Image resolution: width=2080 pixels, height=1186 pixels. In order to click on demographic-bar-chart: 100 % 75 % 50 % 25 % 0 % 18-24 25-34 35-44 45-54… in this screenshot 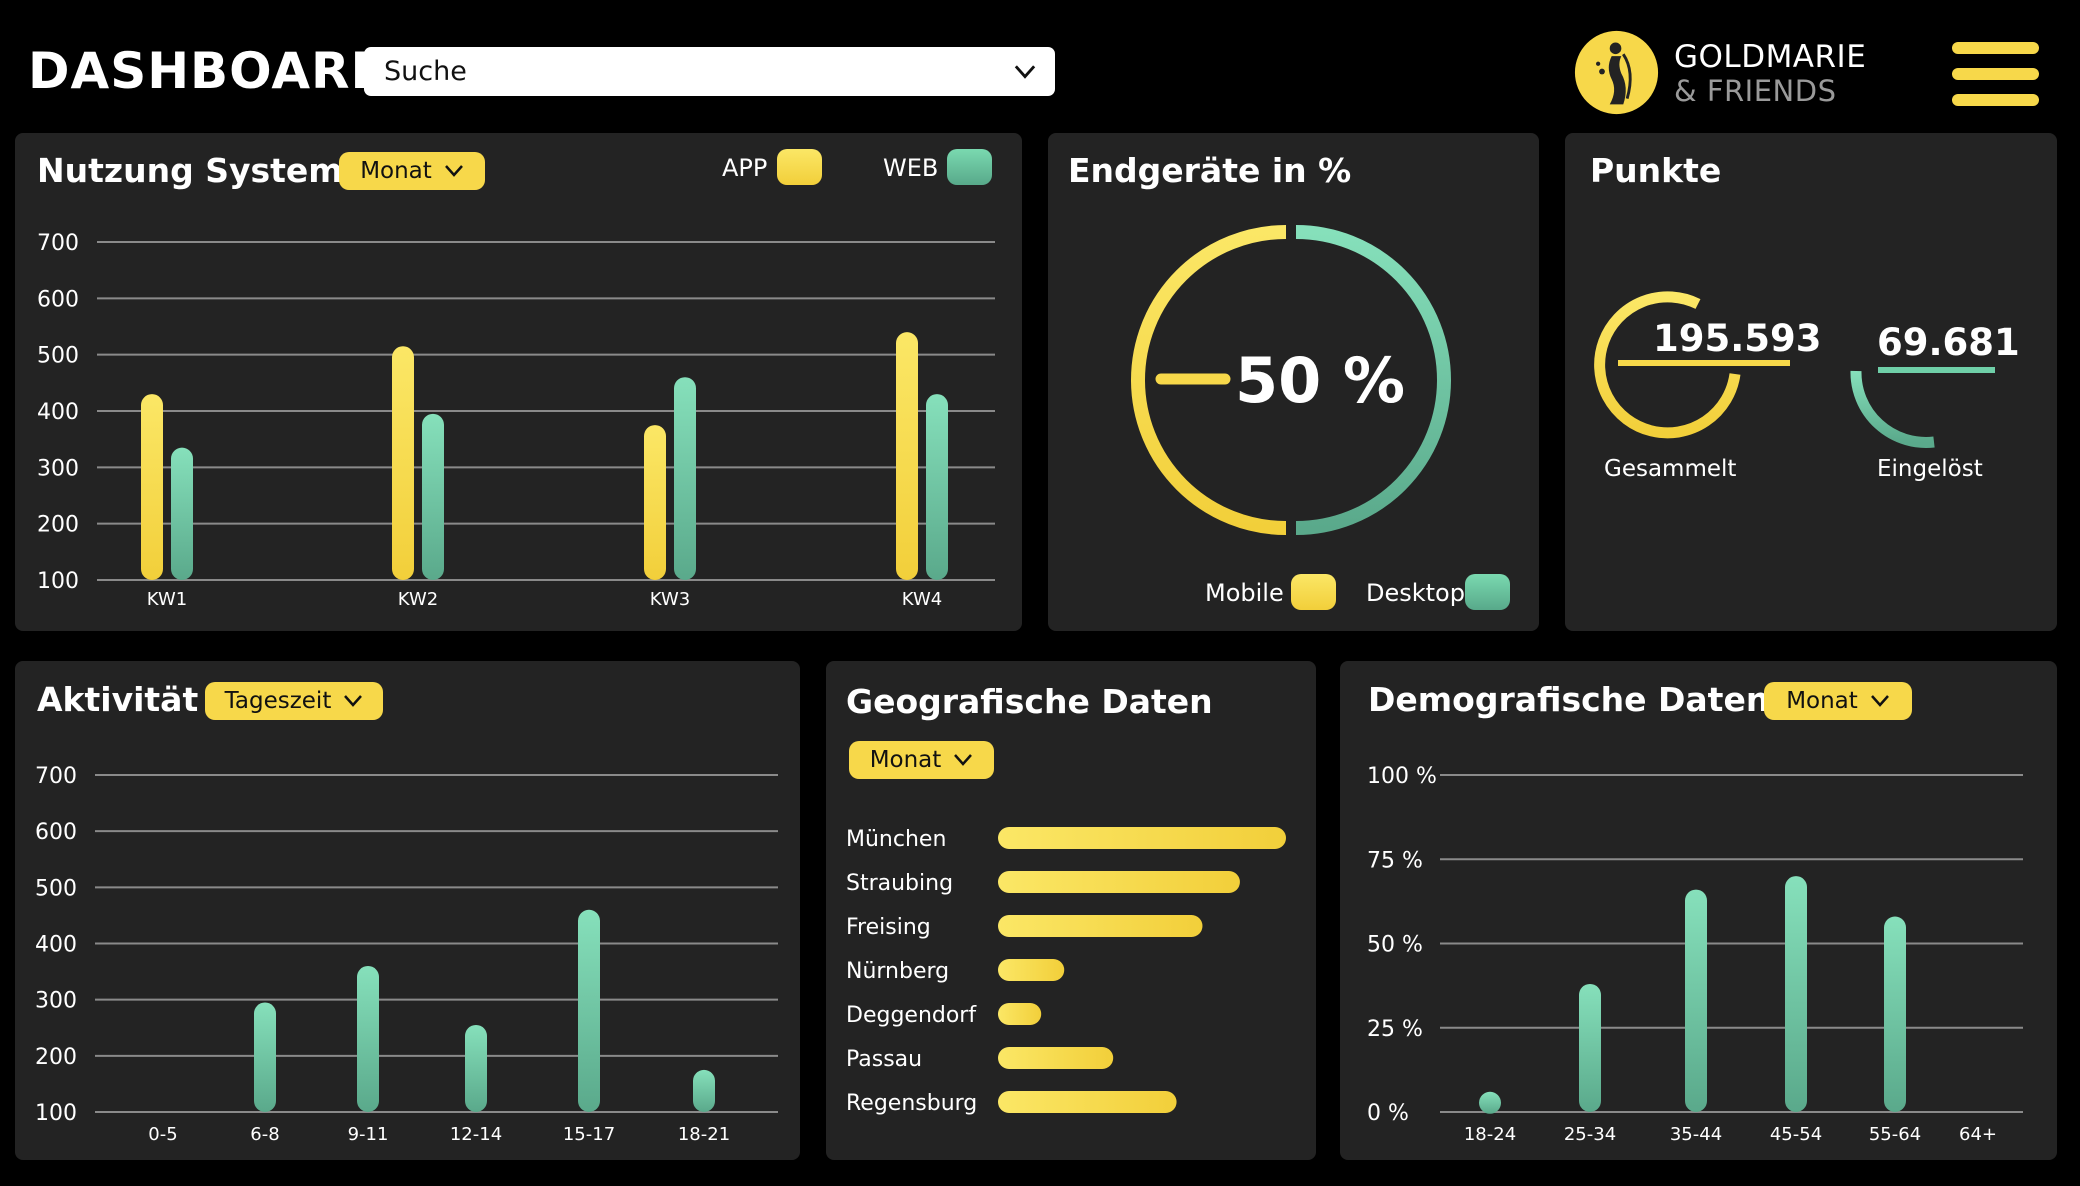, I will do `click(1695, 954)`.